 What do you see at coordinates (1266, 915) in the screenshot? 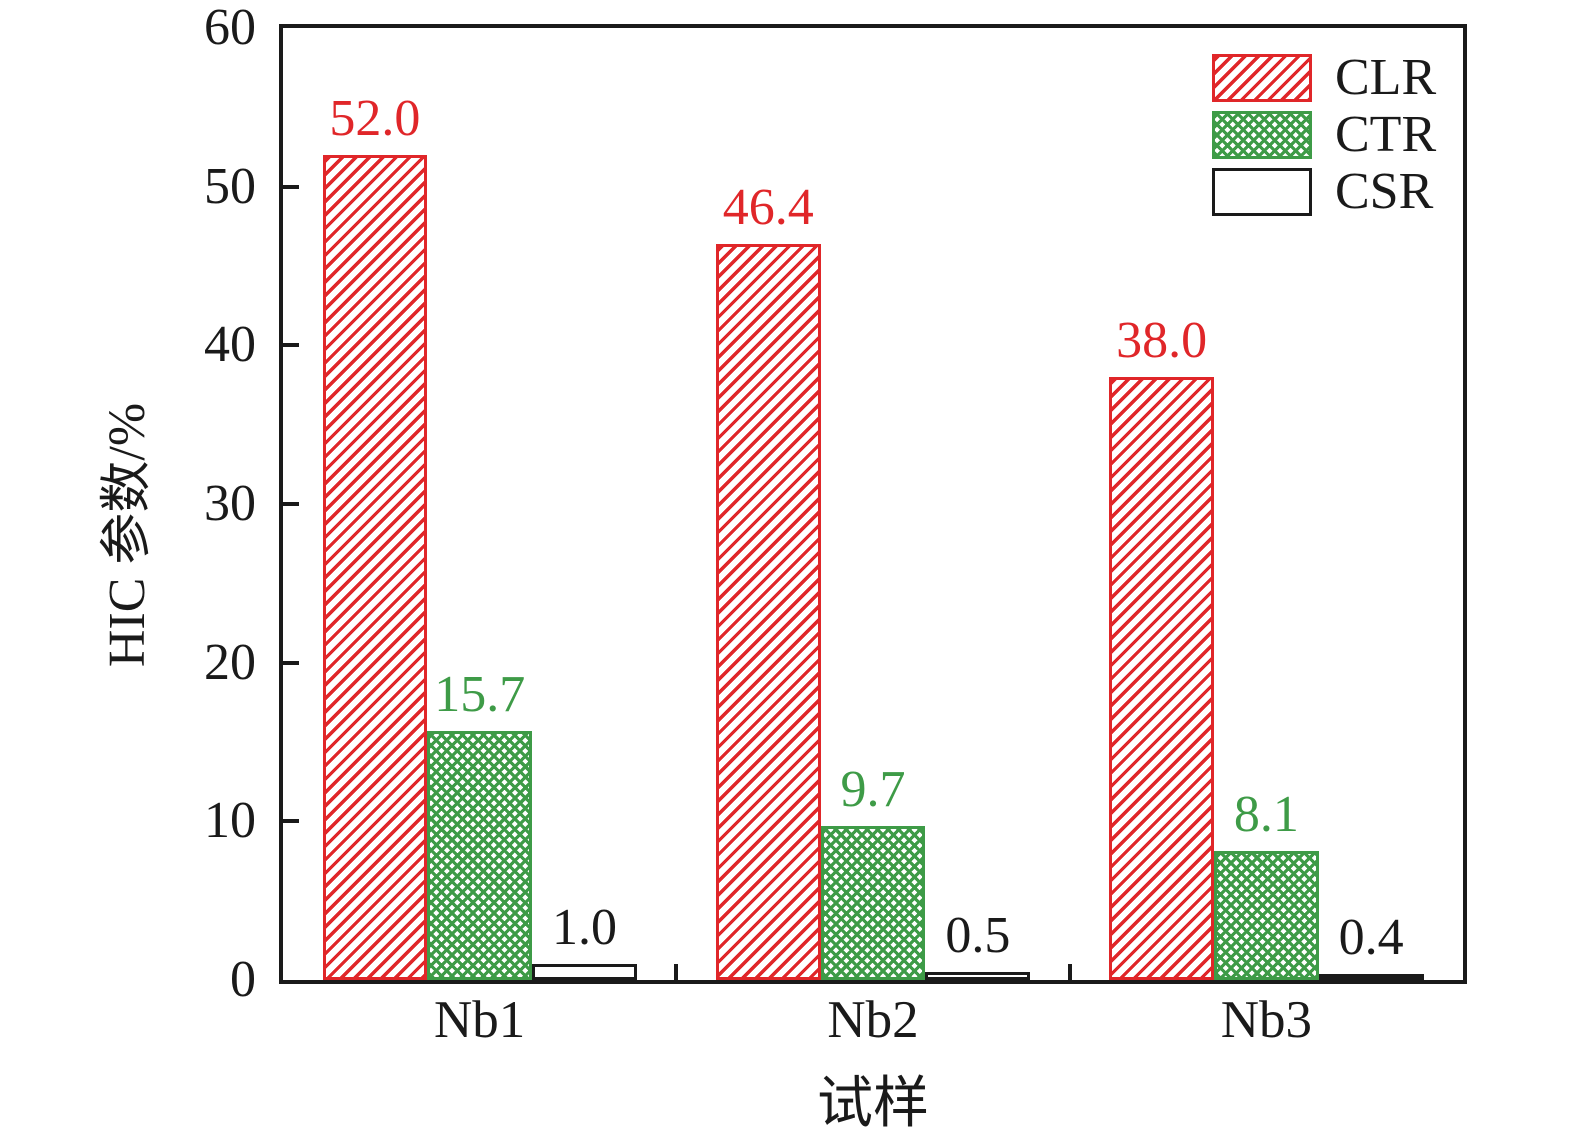
I see `bar-ctr-nb3` at bounding box center [1266, 915].